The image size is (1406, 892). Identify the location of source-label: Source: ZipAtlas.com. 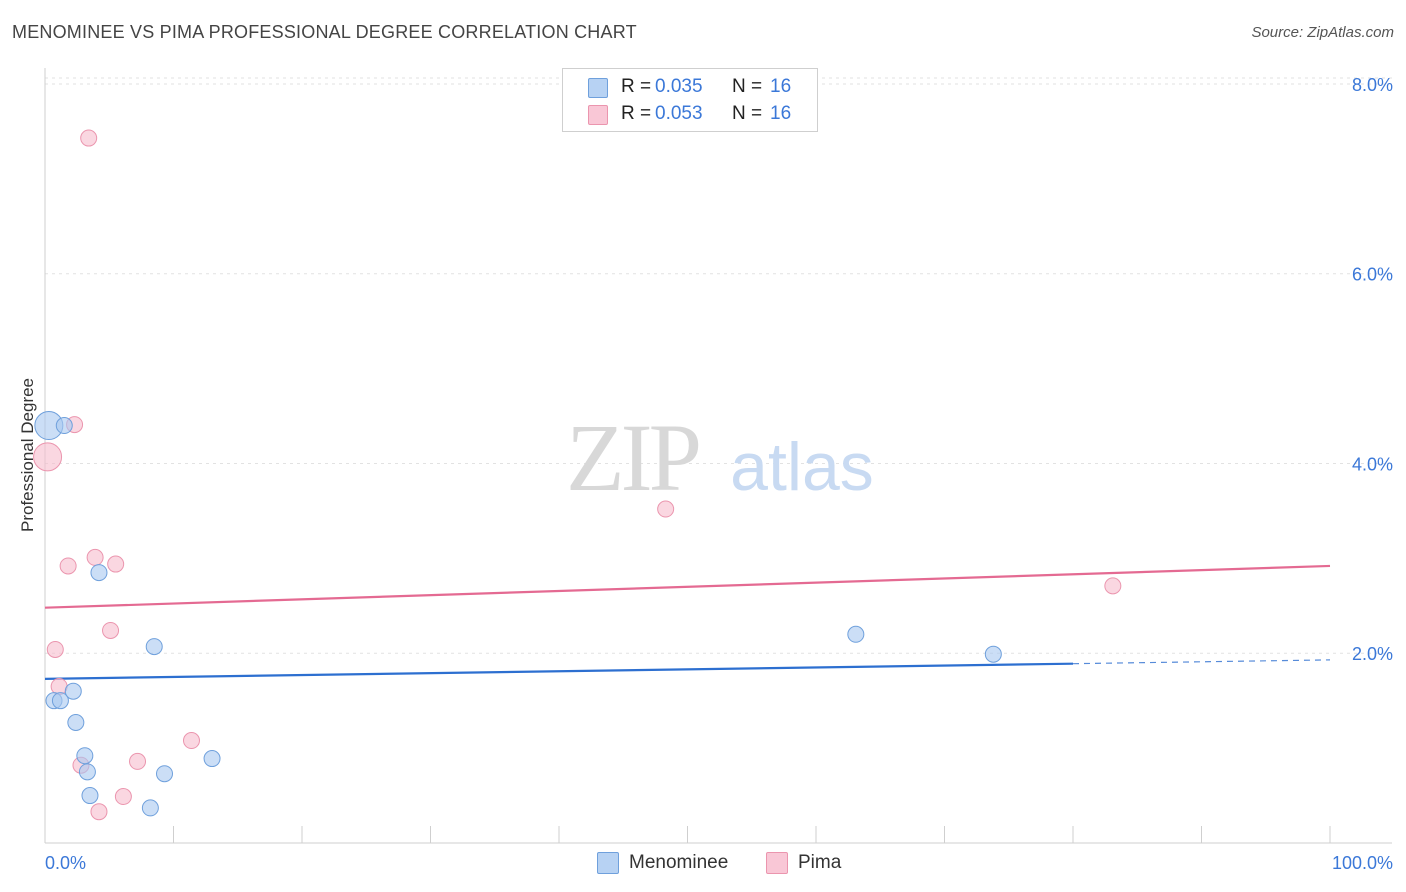
(1322, 32).